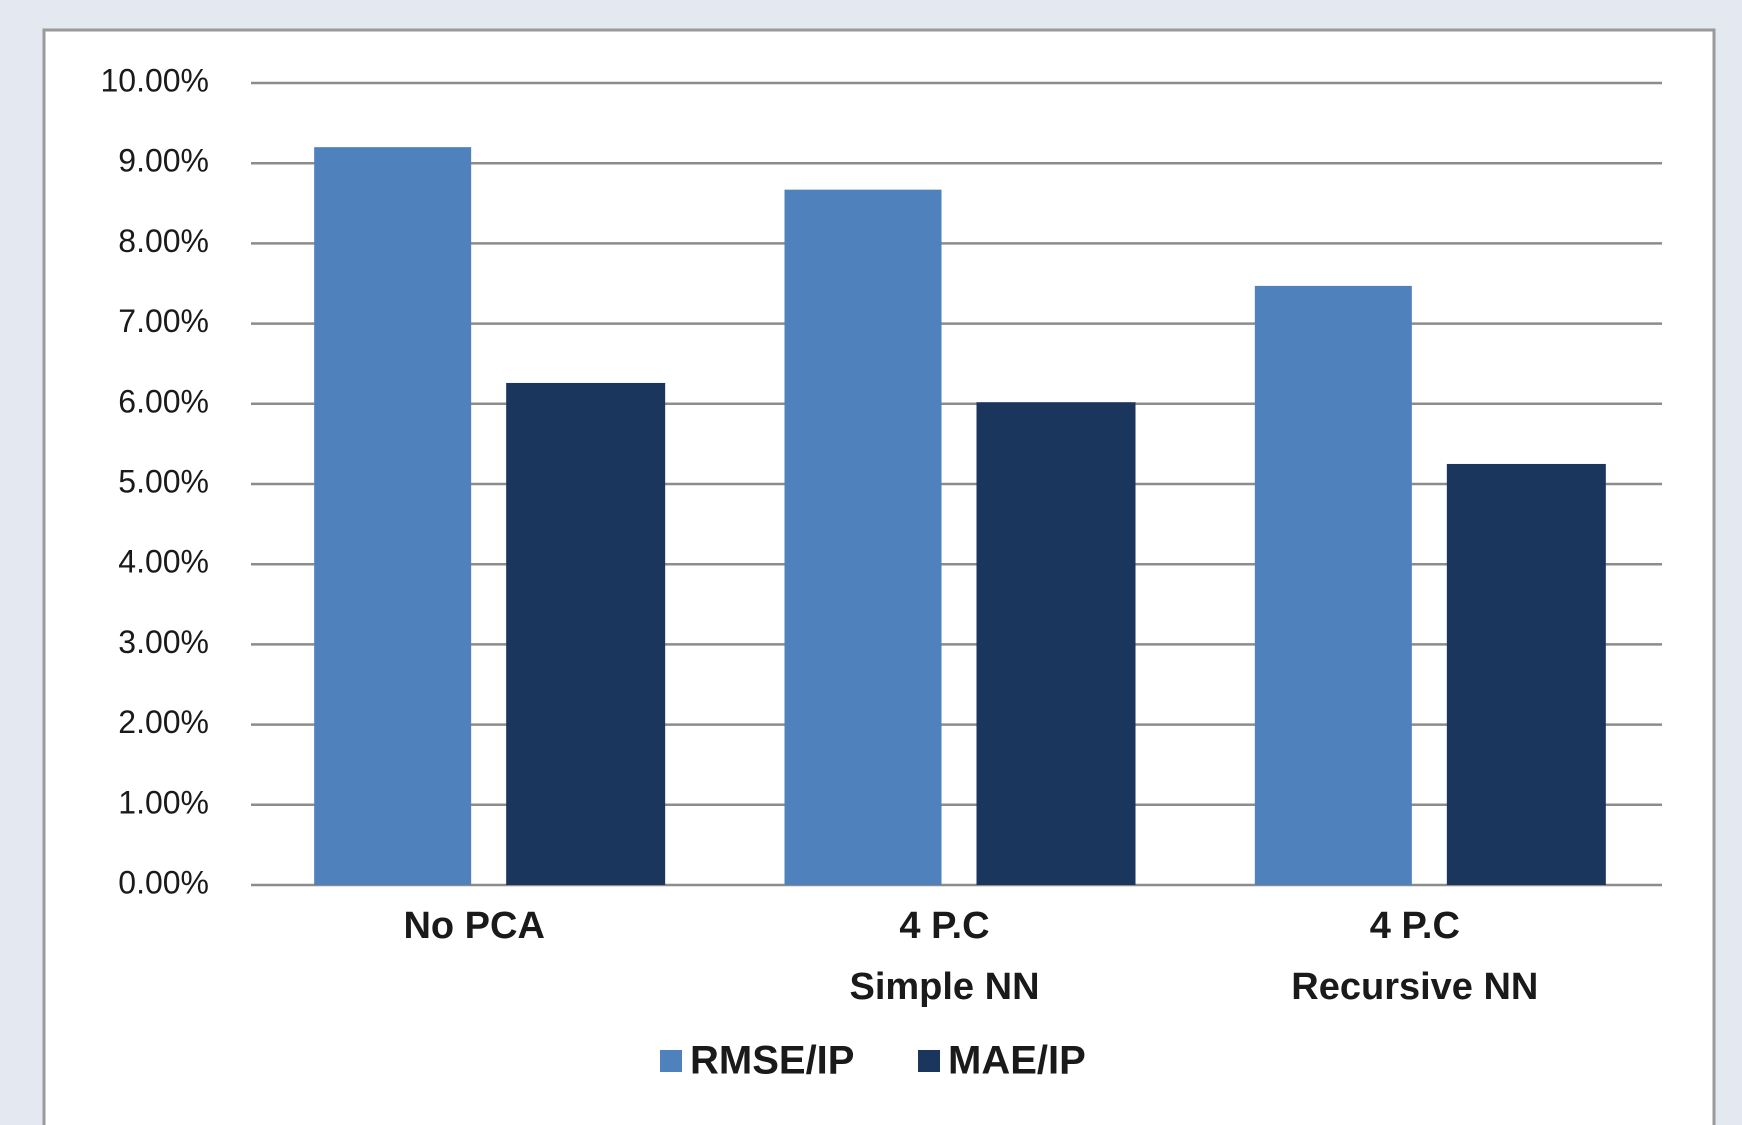  What do you see at coordinates (163, 722) in the screenshot?
I see `y-tick-label: 2.00%` at bounding box center [163, 722].